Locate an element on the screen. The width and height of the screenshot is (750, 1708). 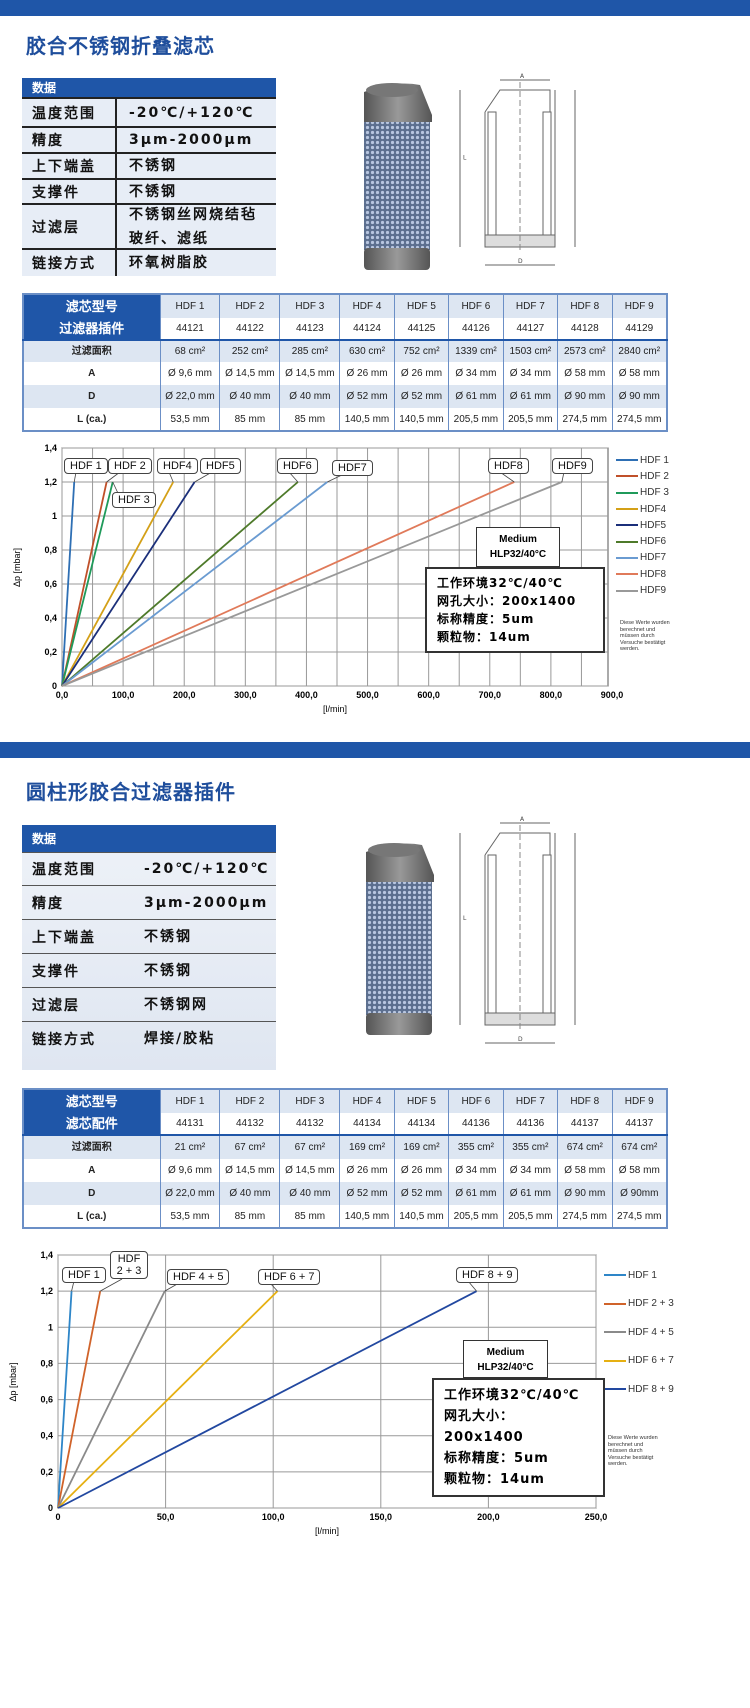
legend-label: HDF 2 is located at coordinates (654, 476).